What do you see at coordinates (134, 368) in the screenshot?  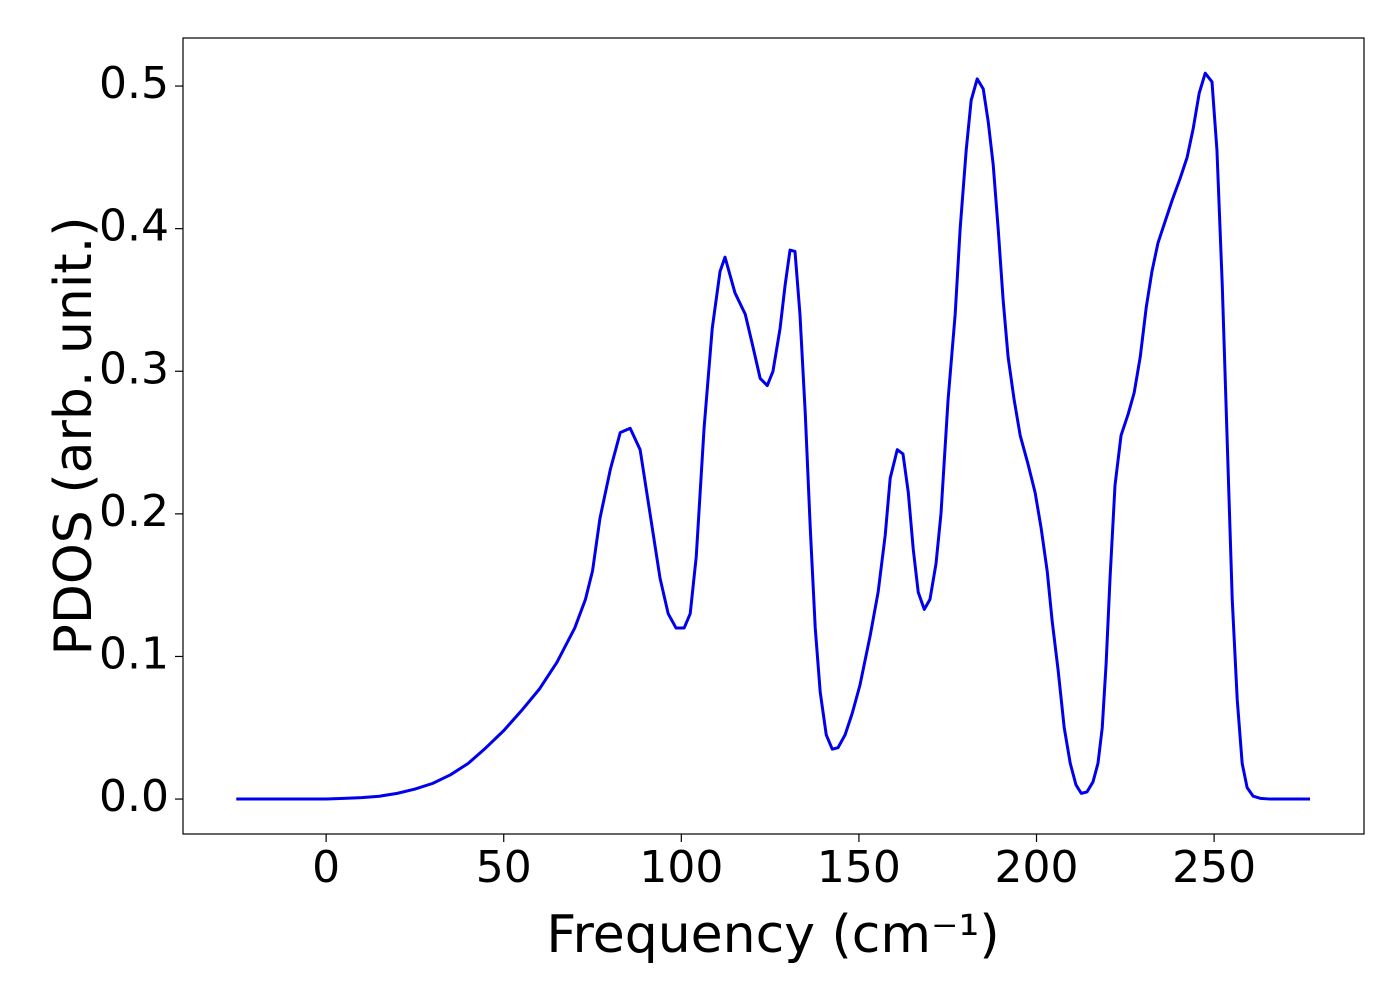 I see `y-tick-label: 0.3` at bounding box center [134, 368].